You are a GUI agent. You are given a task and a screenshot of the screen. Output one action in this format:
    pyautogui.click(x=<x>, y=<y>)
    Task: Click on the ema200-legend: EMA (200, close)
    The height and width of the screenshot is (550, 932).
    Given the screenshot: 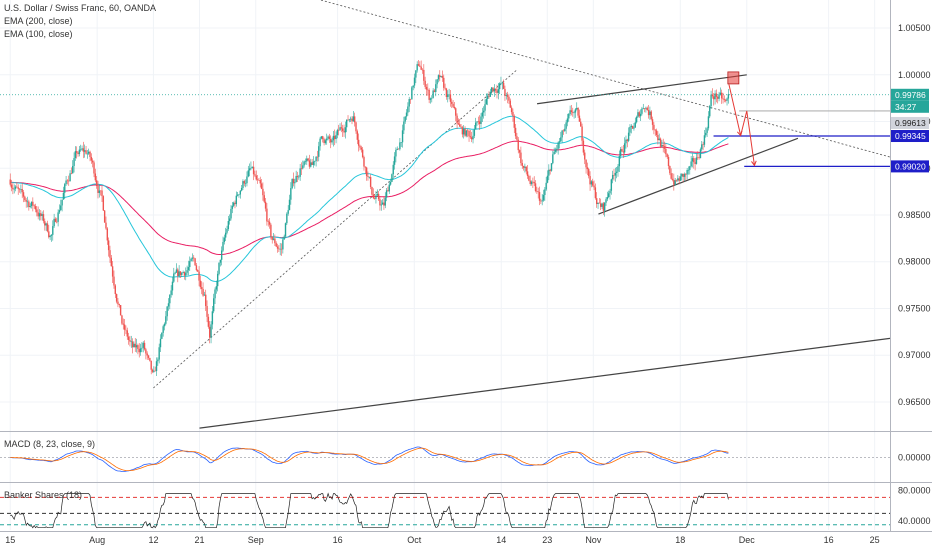 What is the action you would take?
    pyautogui.click(x=38, y=21)
    